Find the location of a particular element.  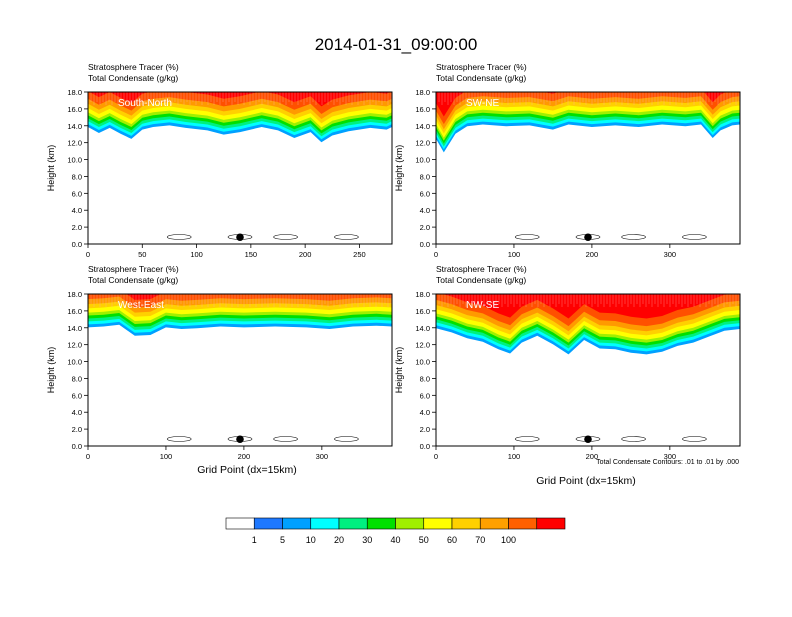

colorbar-label: 5 is located at coordinates (282, 540).